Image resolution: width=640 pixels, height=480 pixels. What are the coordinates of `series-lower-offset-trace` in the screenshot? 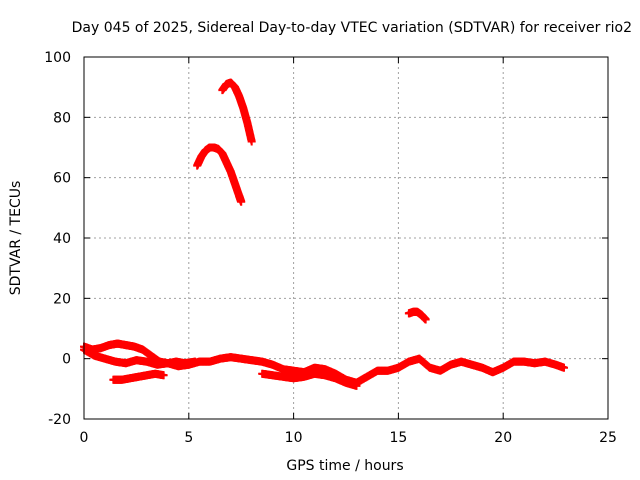 It's located at (138, 376).